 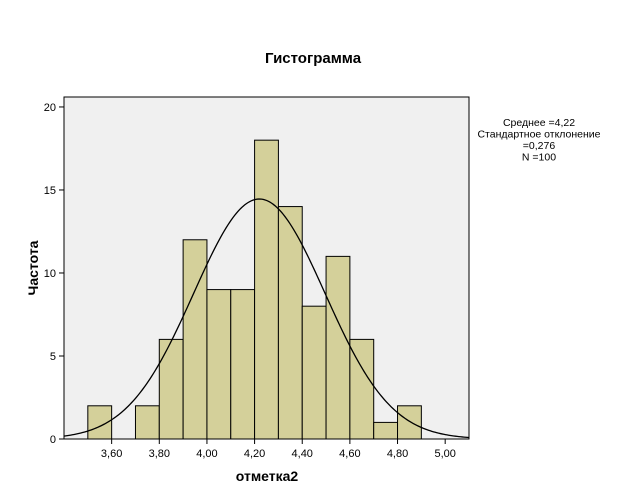 I want to click on y-tick-label: 15, so click(x=50, y=191).